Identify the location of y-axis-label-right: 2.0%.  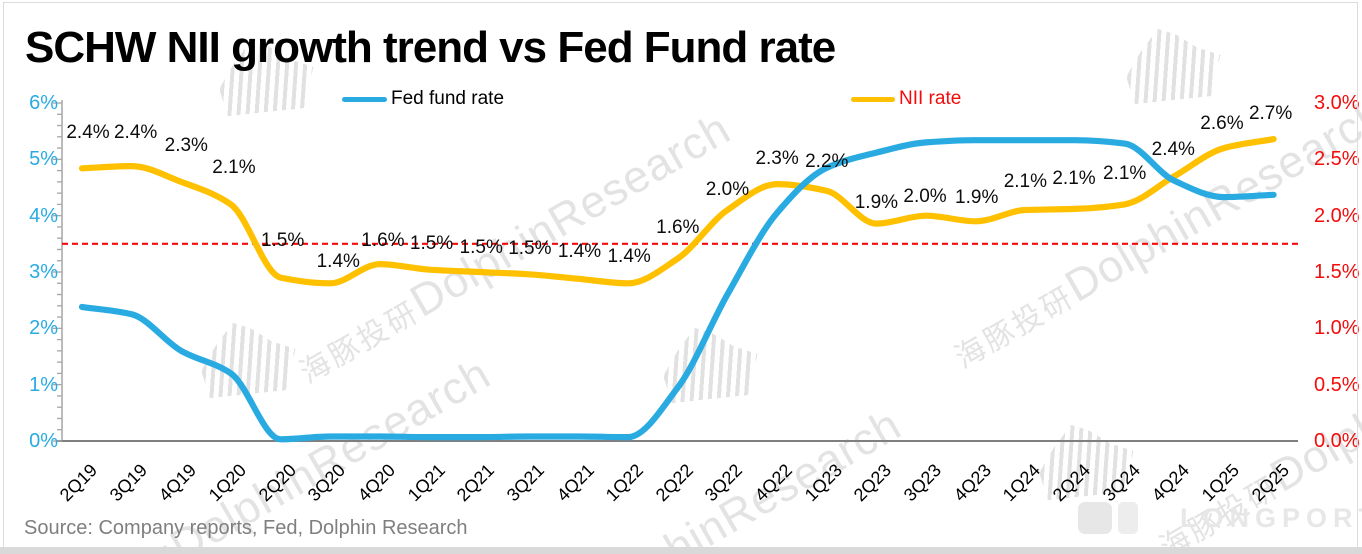
(1337, 215).